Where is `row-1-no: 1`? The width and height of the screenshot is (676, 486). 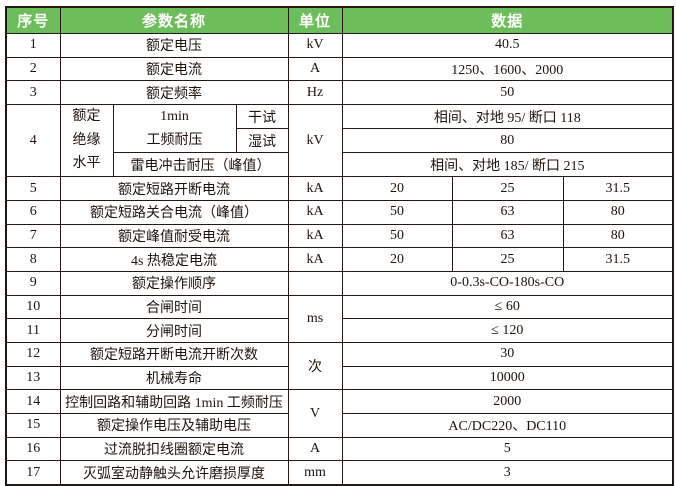 row-1-no: 1 is located at coordinates (33, 45).